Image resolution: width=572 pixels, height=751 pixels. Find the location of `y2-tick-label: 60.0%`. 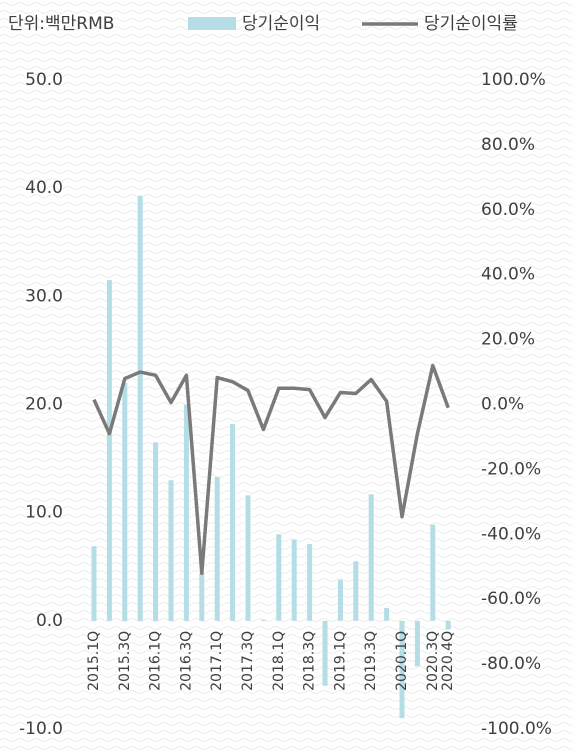

y2-tick-label: 60.0% is located at coordinates (508, 210).